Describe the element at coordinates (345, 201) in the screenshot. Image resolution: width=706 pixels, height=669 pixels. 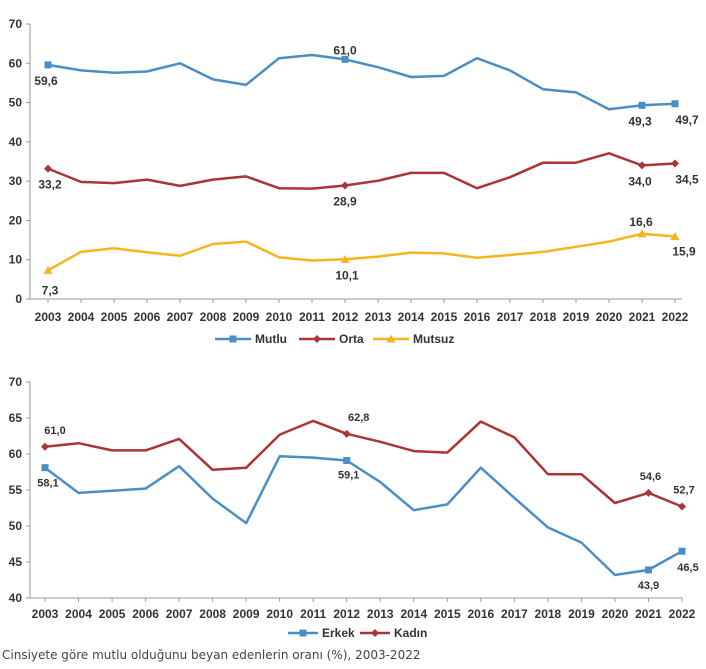
I see `data-label: 28,9` at that location.